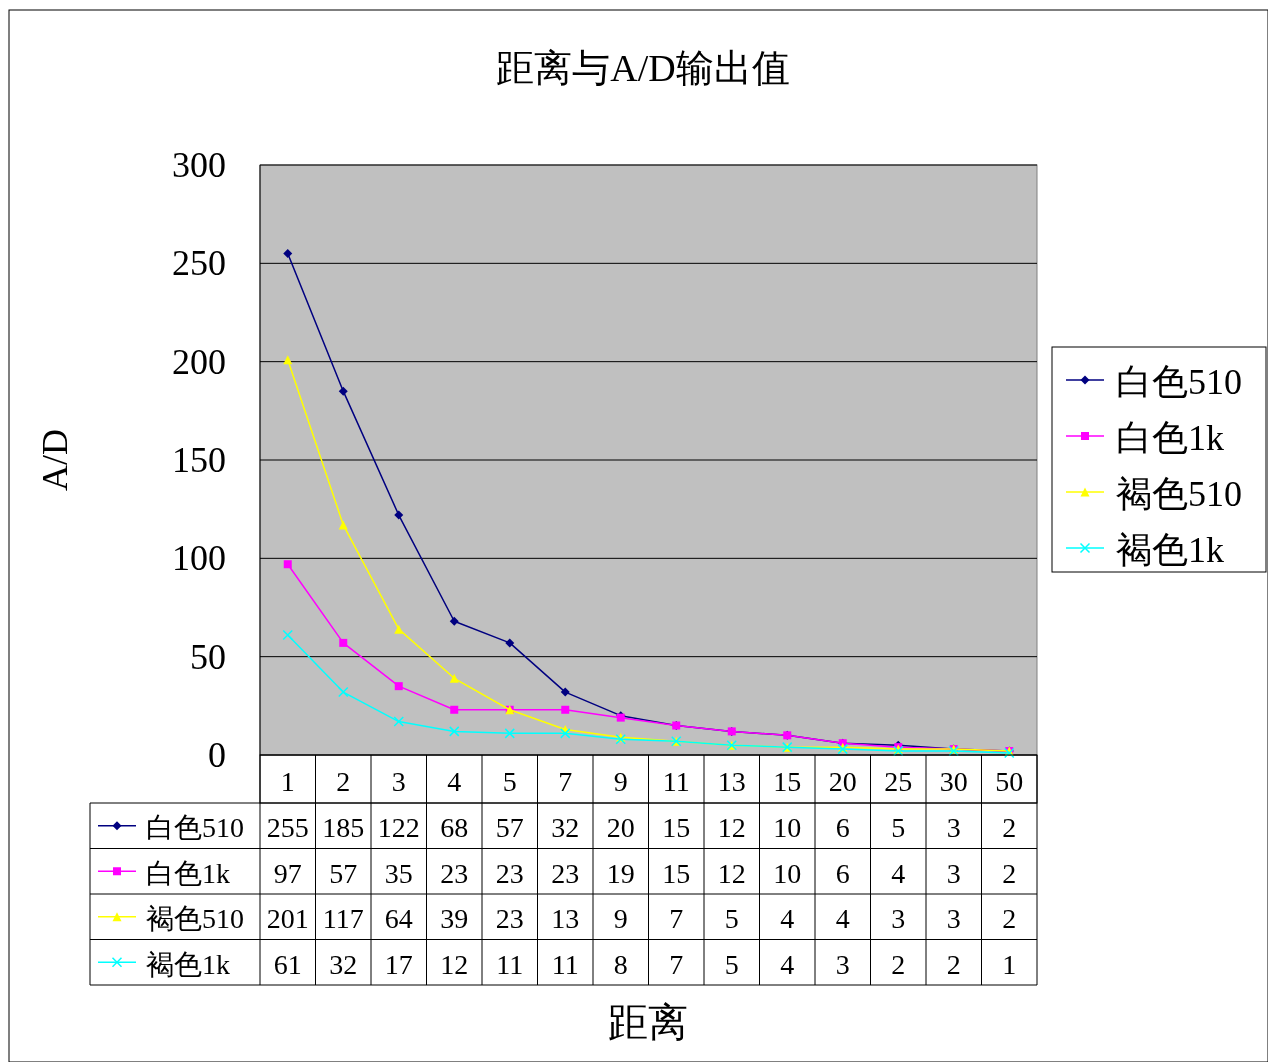  Describe the element at coordinates (195, 919) in the screenshot. I see `text: 褐色510` at that location.